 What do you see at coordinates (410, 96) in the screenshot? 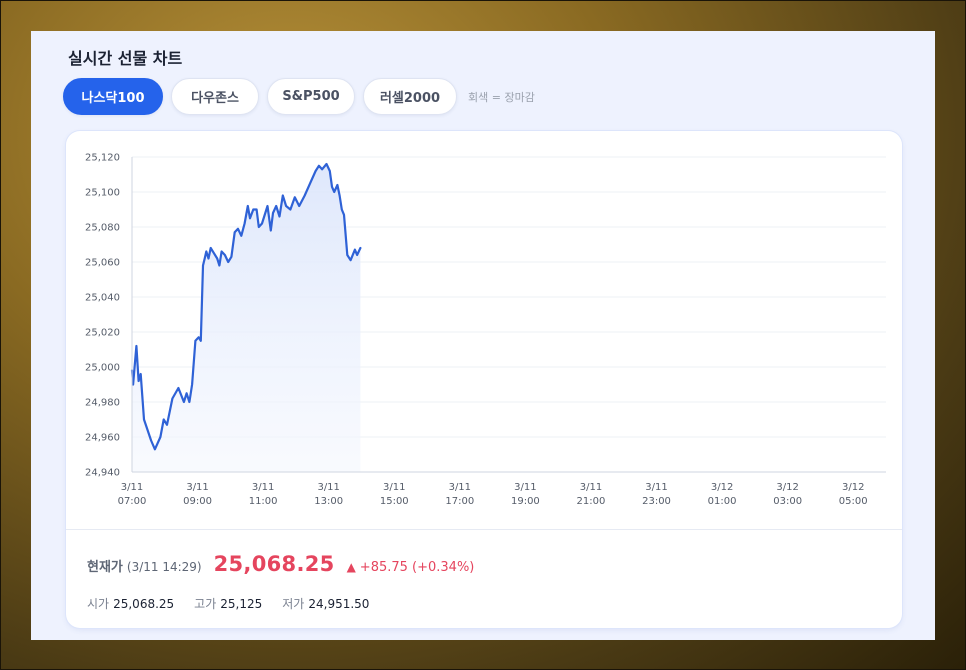
I see `tab-russell2000: 러셀2000` at bounding box center [410, 96].